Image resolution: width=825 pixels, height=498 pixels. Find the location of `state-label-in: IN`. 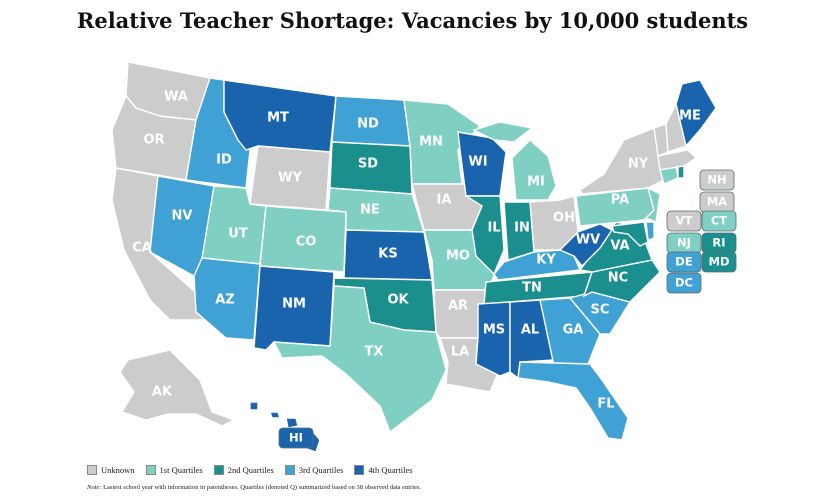

state-label-in: IN is located at coordinates (522, 228).